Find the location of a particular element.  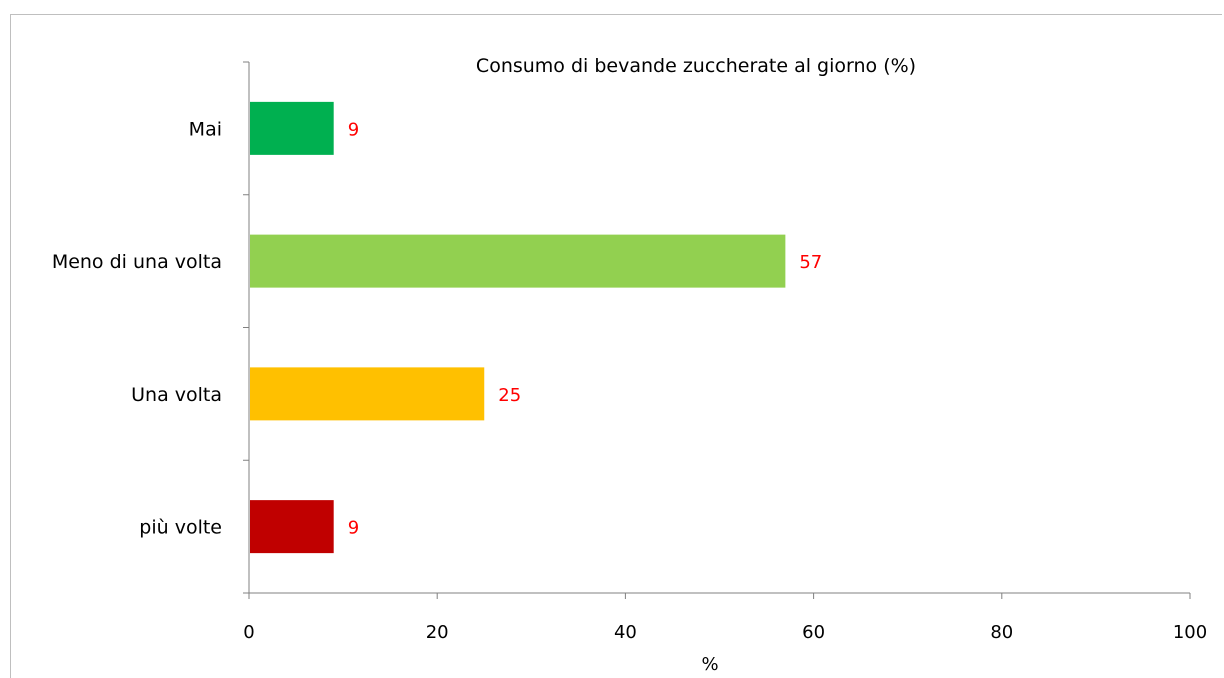

category-label: Mai is located at coordinates (205, 129).